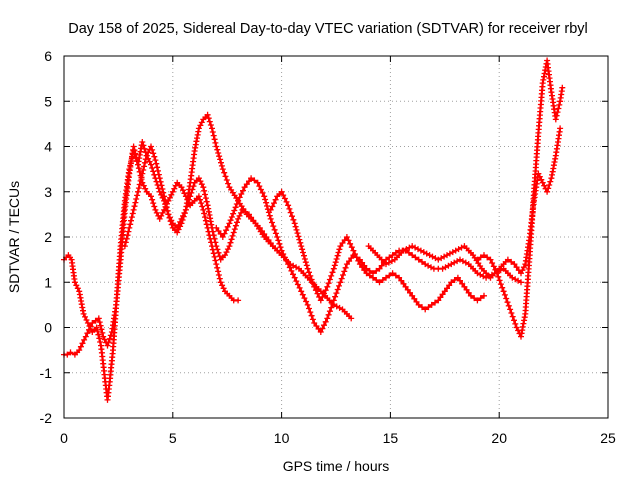 The height and width of the screenshot is (480, 640). What do you see at coordinates (48, 282) in the screenshot?
I see `y-tick-label: 1` at bounding box center [48, 282].